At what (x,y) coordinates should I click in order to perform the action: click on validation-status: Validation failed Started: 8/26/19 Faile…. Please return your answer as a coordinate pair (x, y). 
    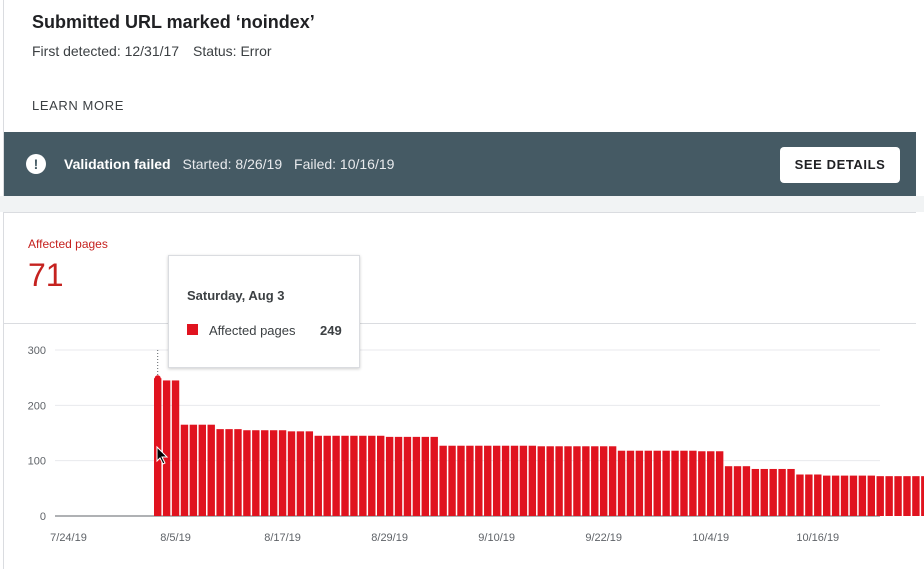
    Looking at the image, I should click on (233, 164).